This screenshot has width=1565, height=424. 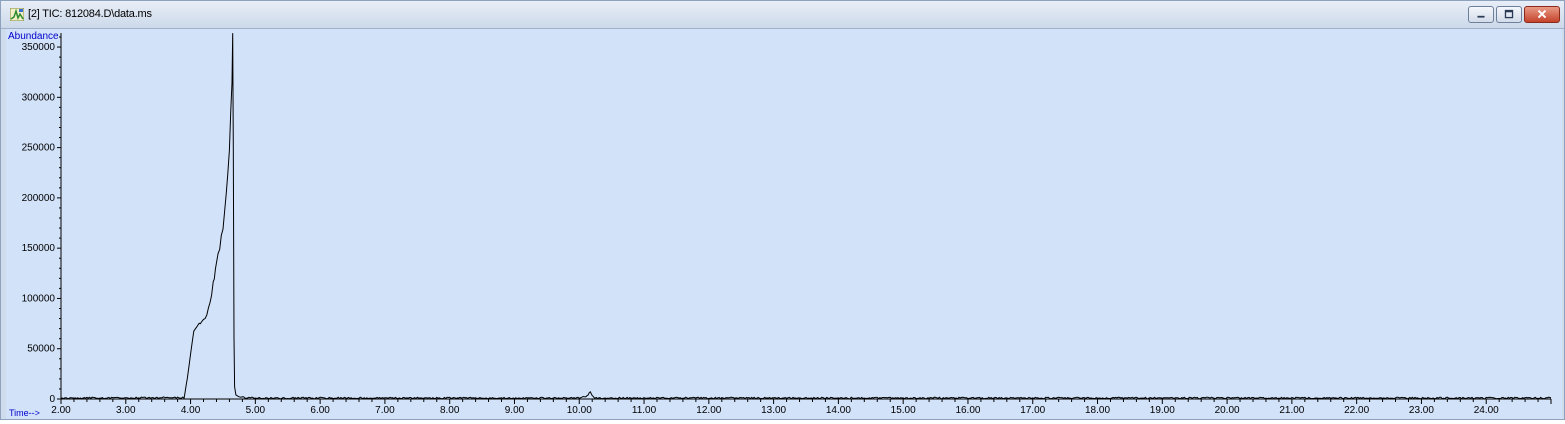 What do you see at coordinates (385, 410) in the screenshot?
I see `x-tick-label: 7.00` at bounding box center [385, 410].